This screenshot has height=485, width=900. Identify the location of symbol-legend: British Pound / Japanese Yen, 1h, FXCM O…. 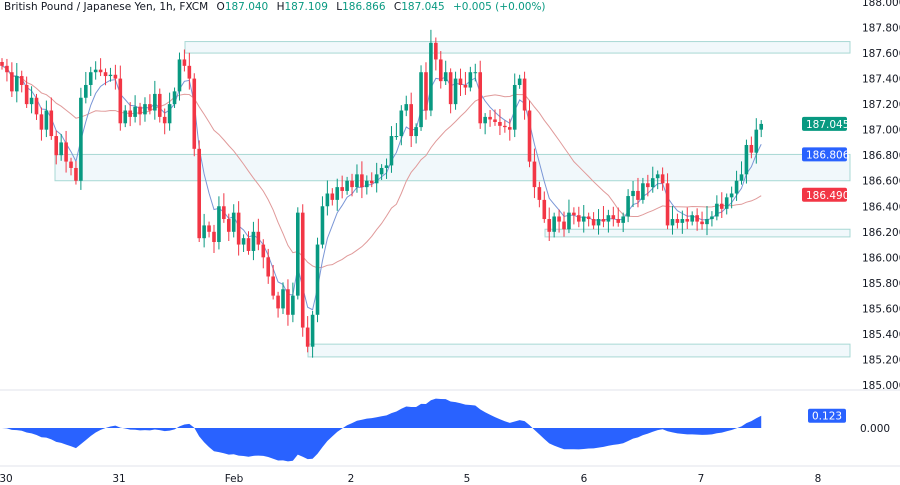
(277, 7).